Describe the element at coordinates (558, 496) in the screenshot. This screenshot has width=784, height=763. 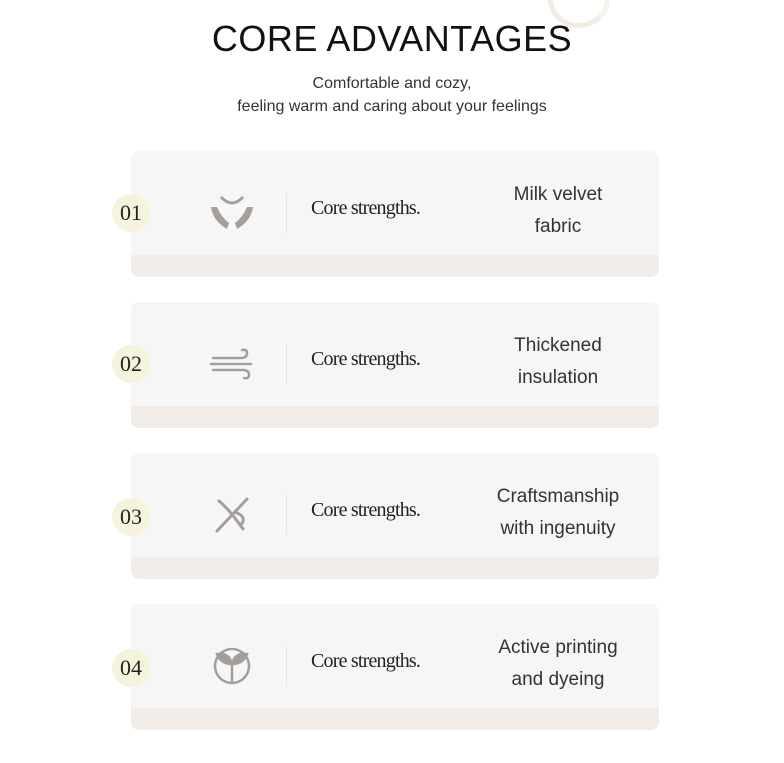
I see `feature-line: Craftsmanship` at that location.